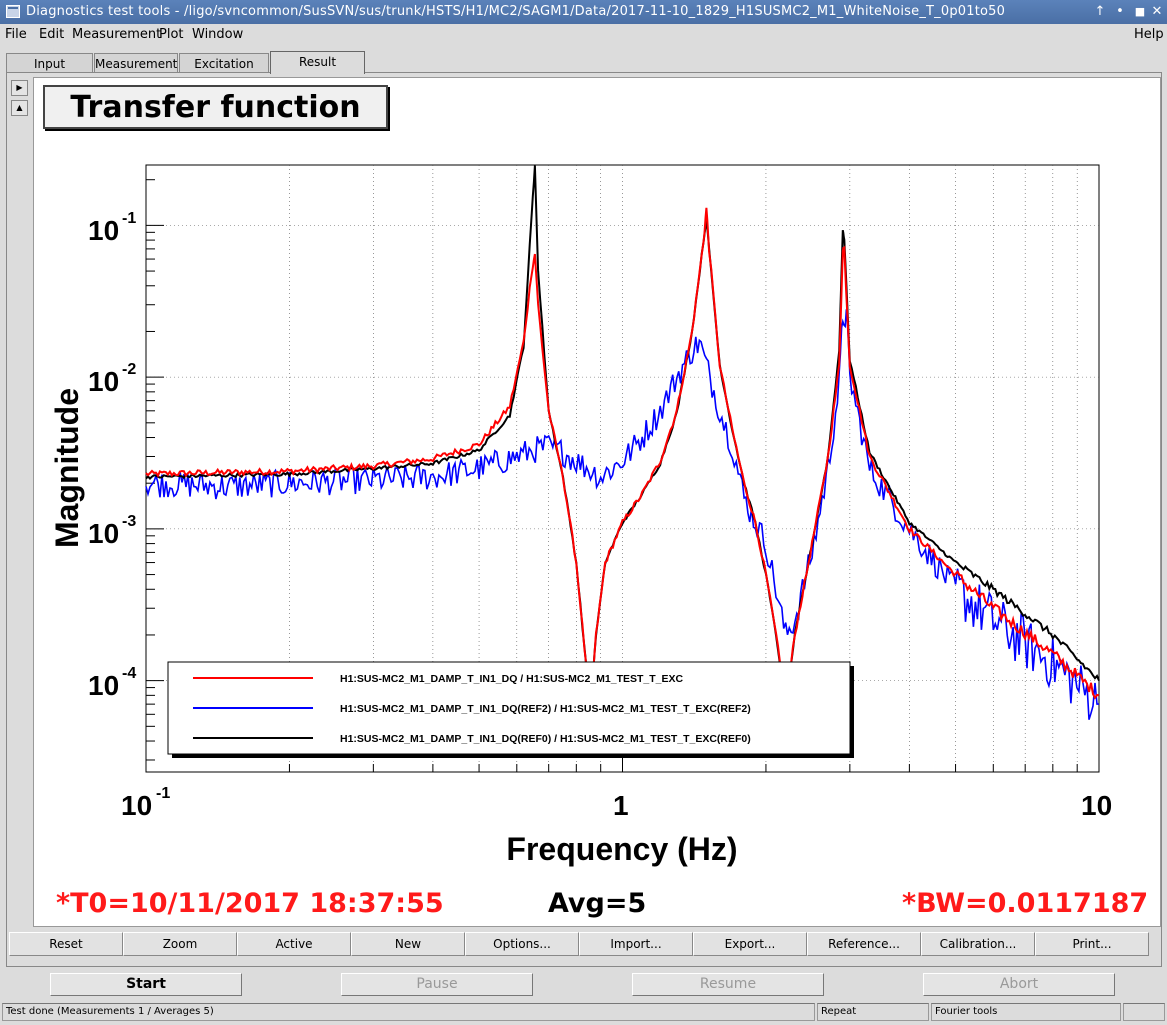 Image resolution: width=1167 pixels, height=1025 pixels. I want to click on ytick-exp-1e-4: -4, so click(129, 673).